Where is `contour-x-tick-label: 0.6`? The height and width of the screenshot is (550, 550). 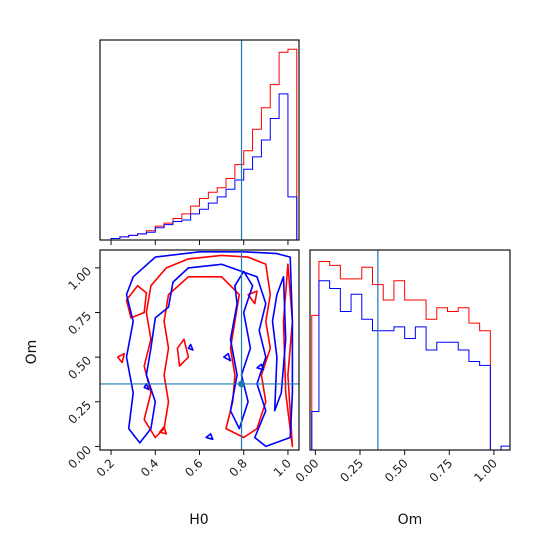
contour-x-tick-label: 0.6 is located at coordinates (193, 467).